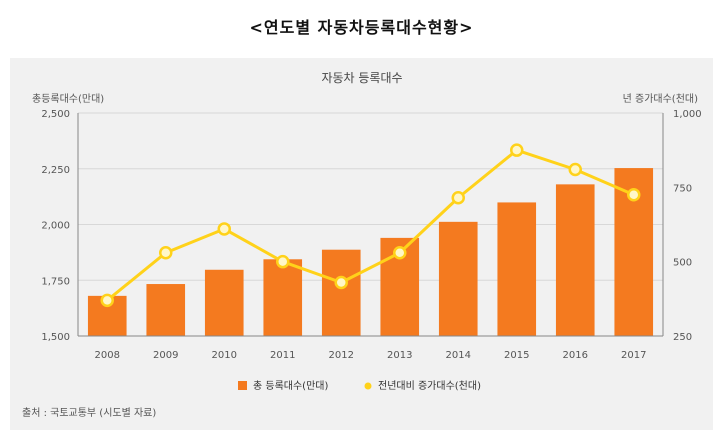  What do you see at coordinates (224, 355) in the screenshot?
I see `x-tick-label: 2010` at bounding box center [224, 355].